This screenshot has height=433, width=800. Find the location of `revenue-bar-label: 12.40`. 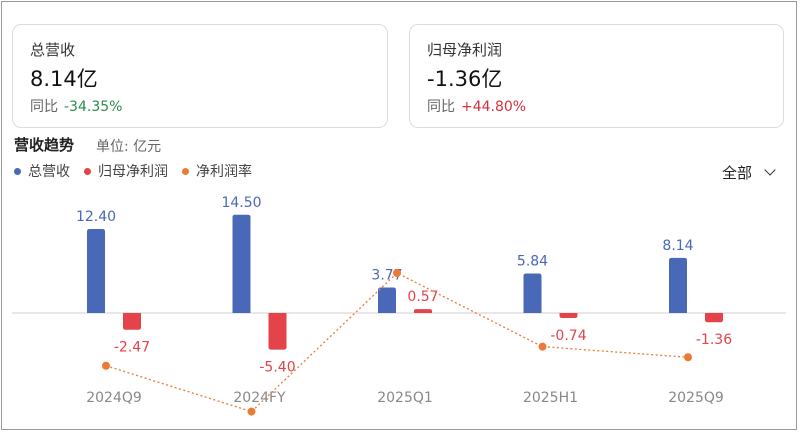

revenue-bar-label: 12.40 is located at coordinates (96, 217).